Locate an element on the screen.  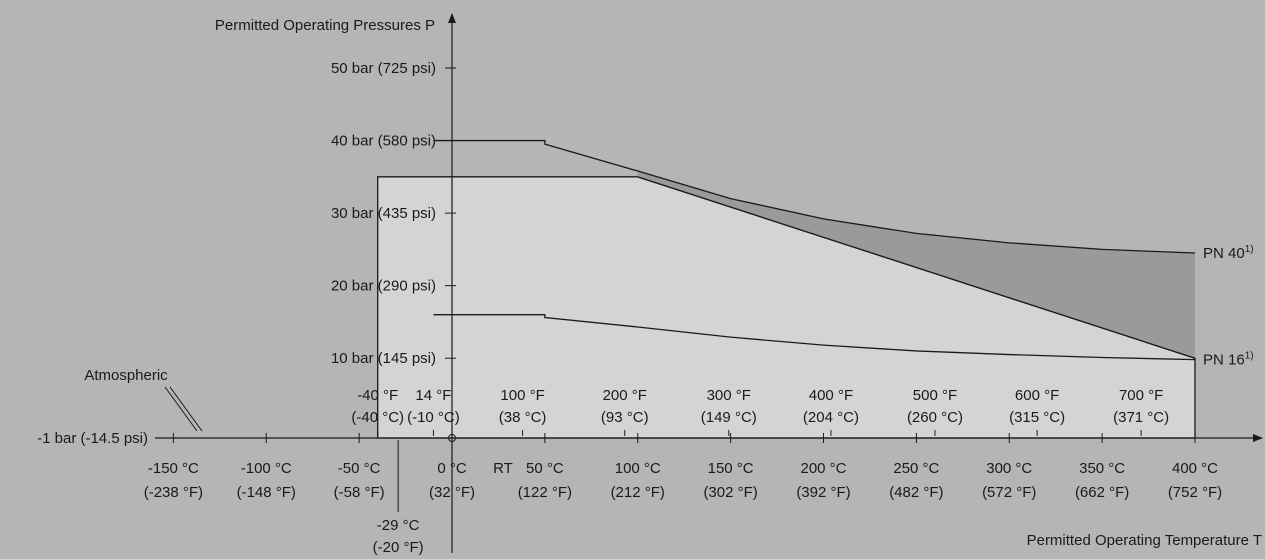
min-temp-marker-label: -29 °C is located at coordinates (398, 525).